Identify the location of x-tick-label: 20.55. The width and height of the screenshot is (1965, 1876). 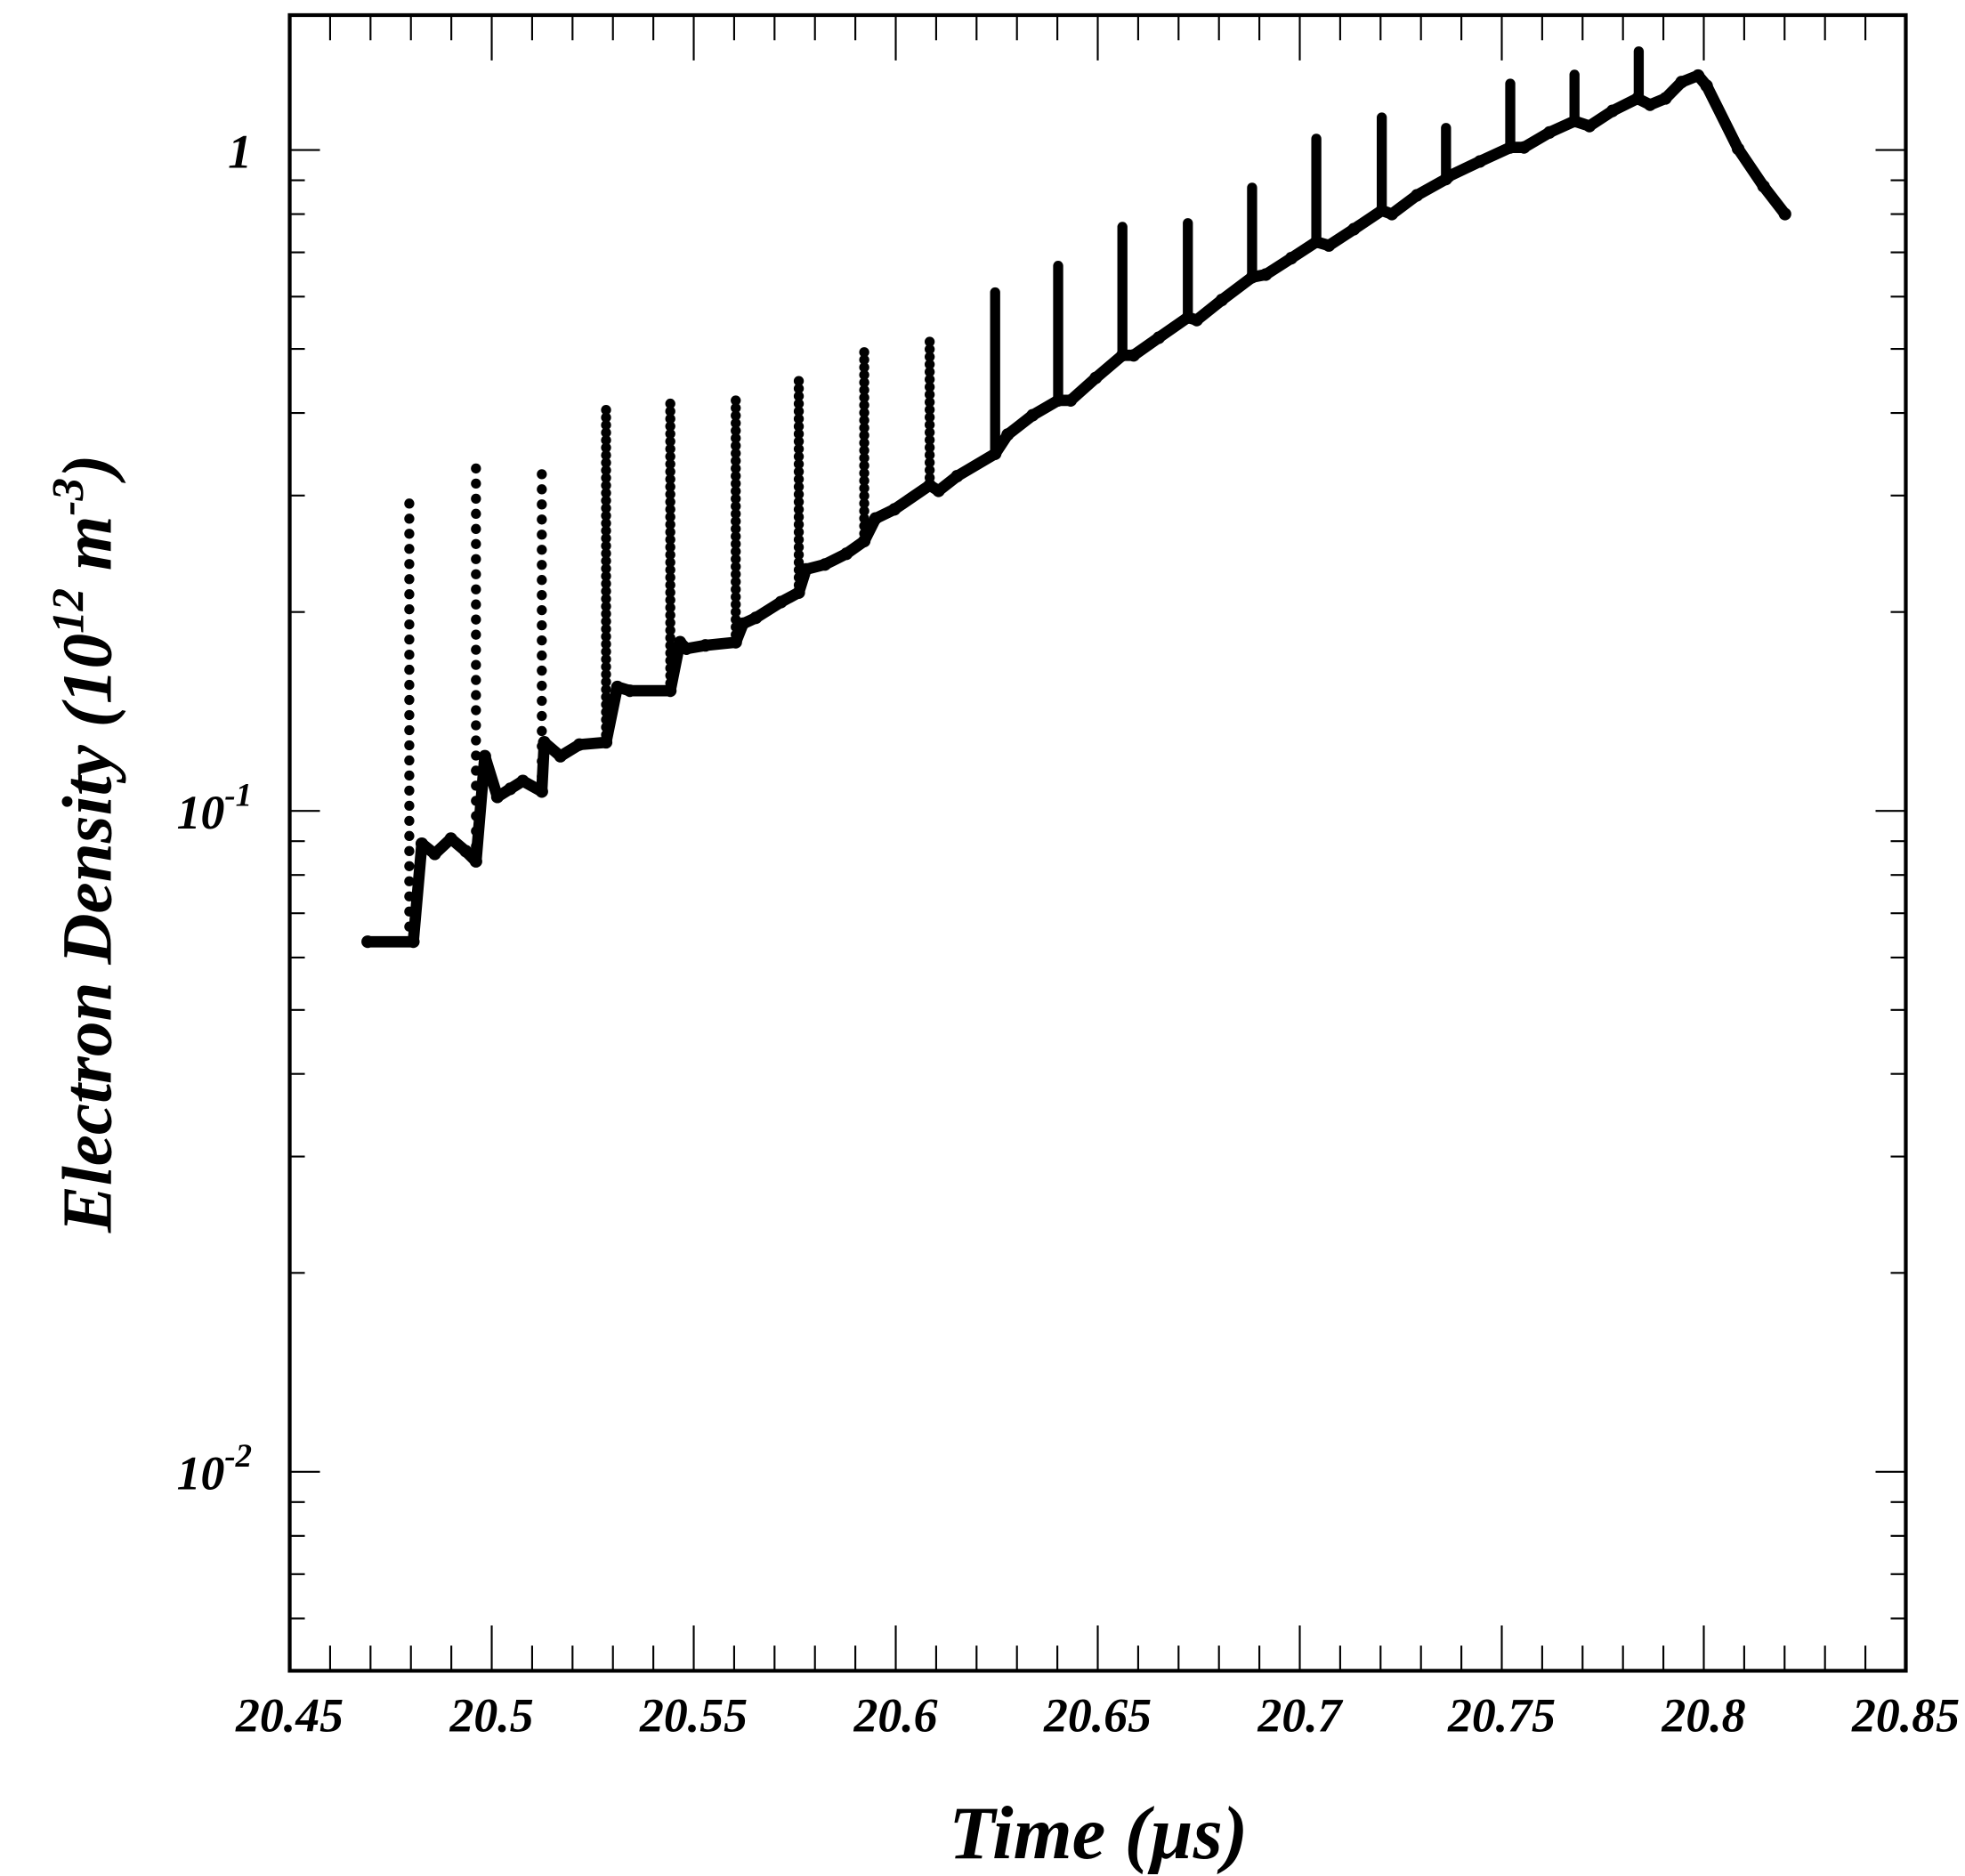
(694, 1715).